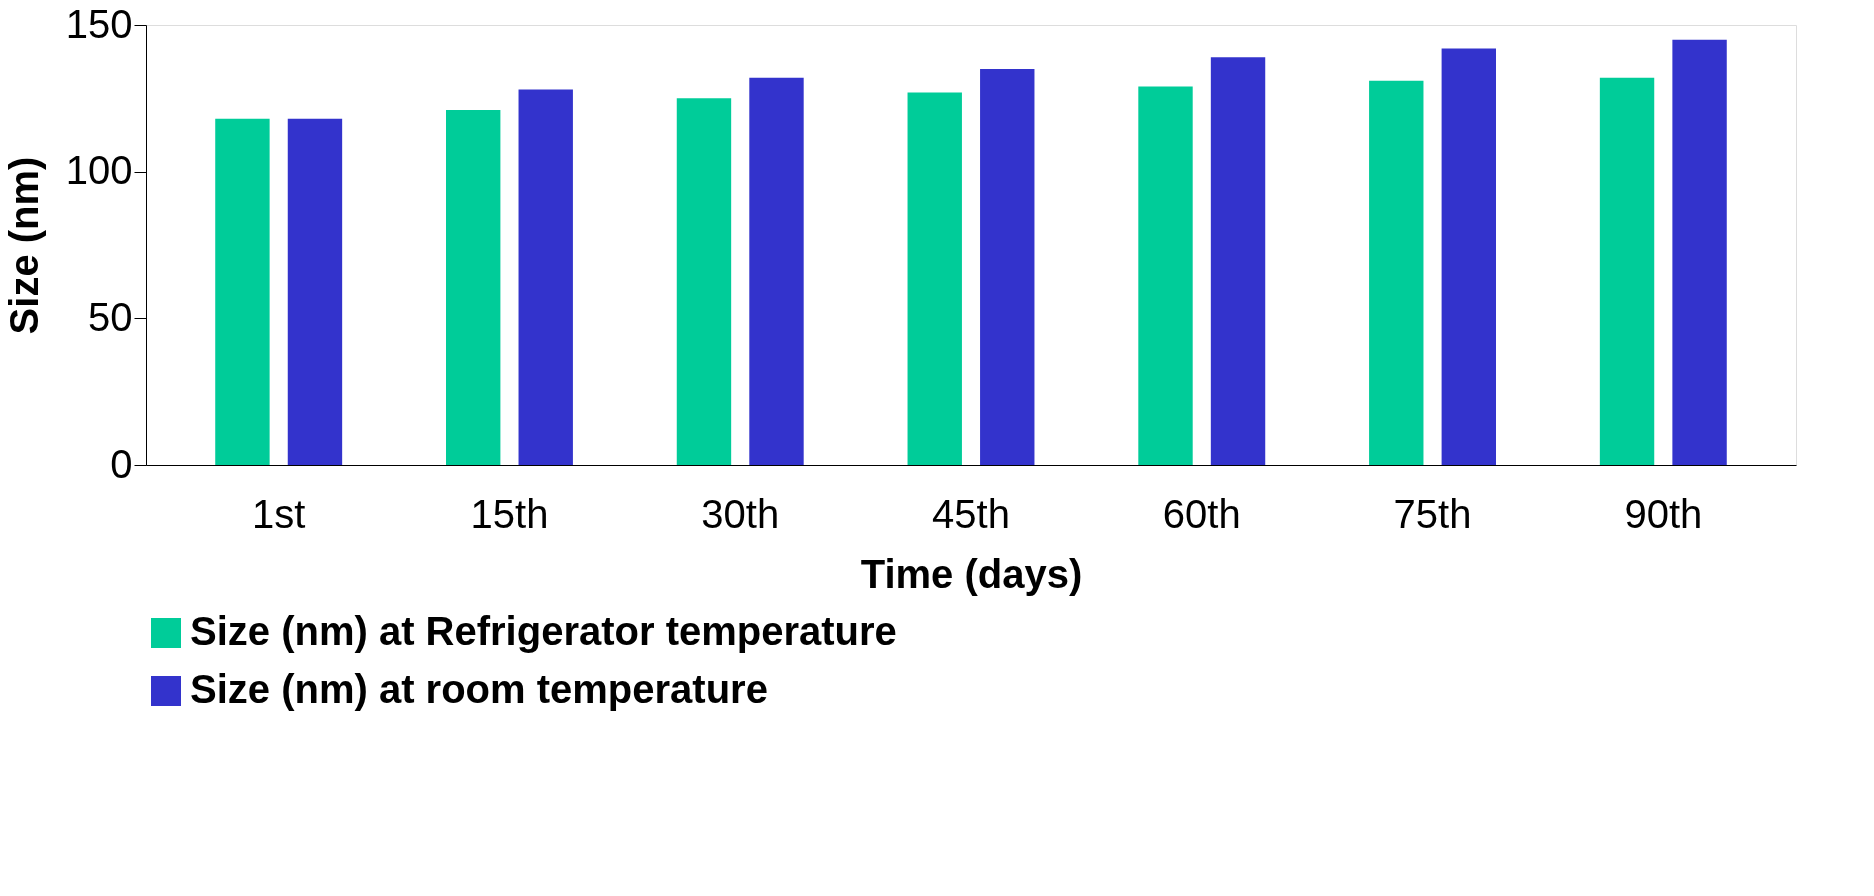  What do you see at coordinates (279, 513) in the screenshot?
I see `x-tick-label: 1st` at bounding box center [279, 513].